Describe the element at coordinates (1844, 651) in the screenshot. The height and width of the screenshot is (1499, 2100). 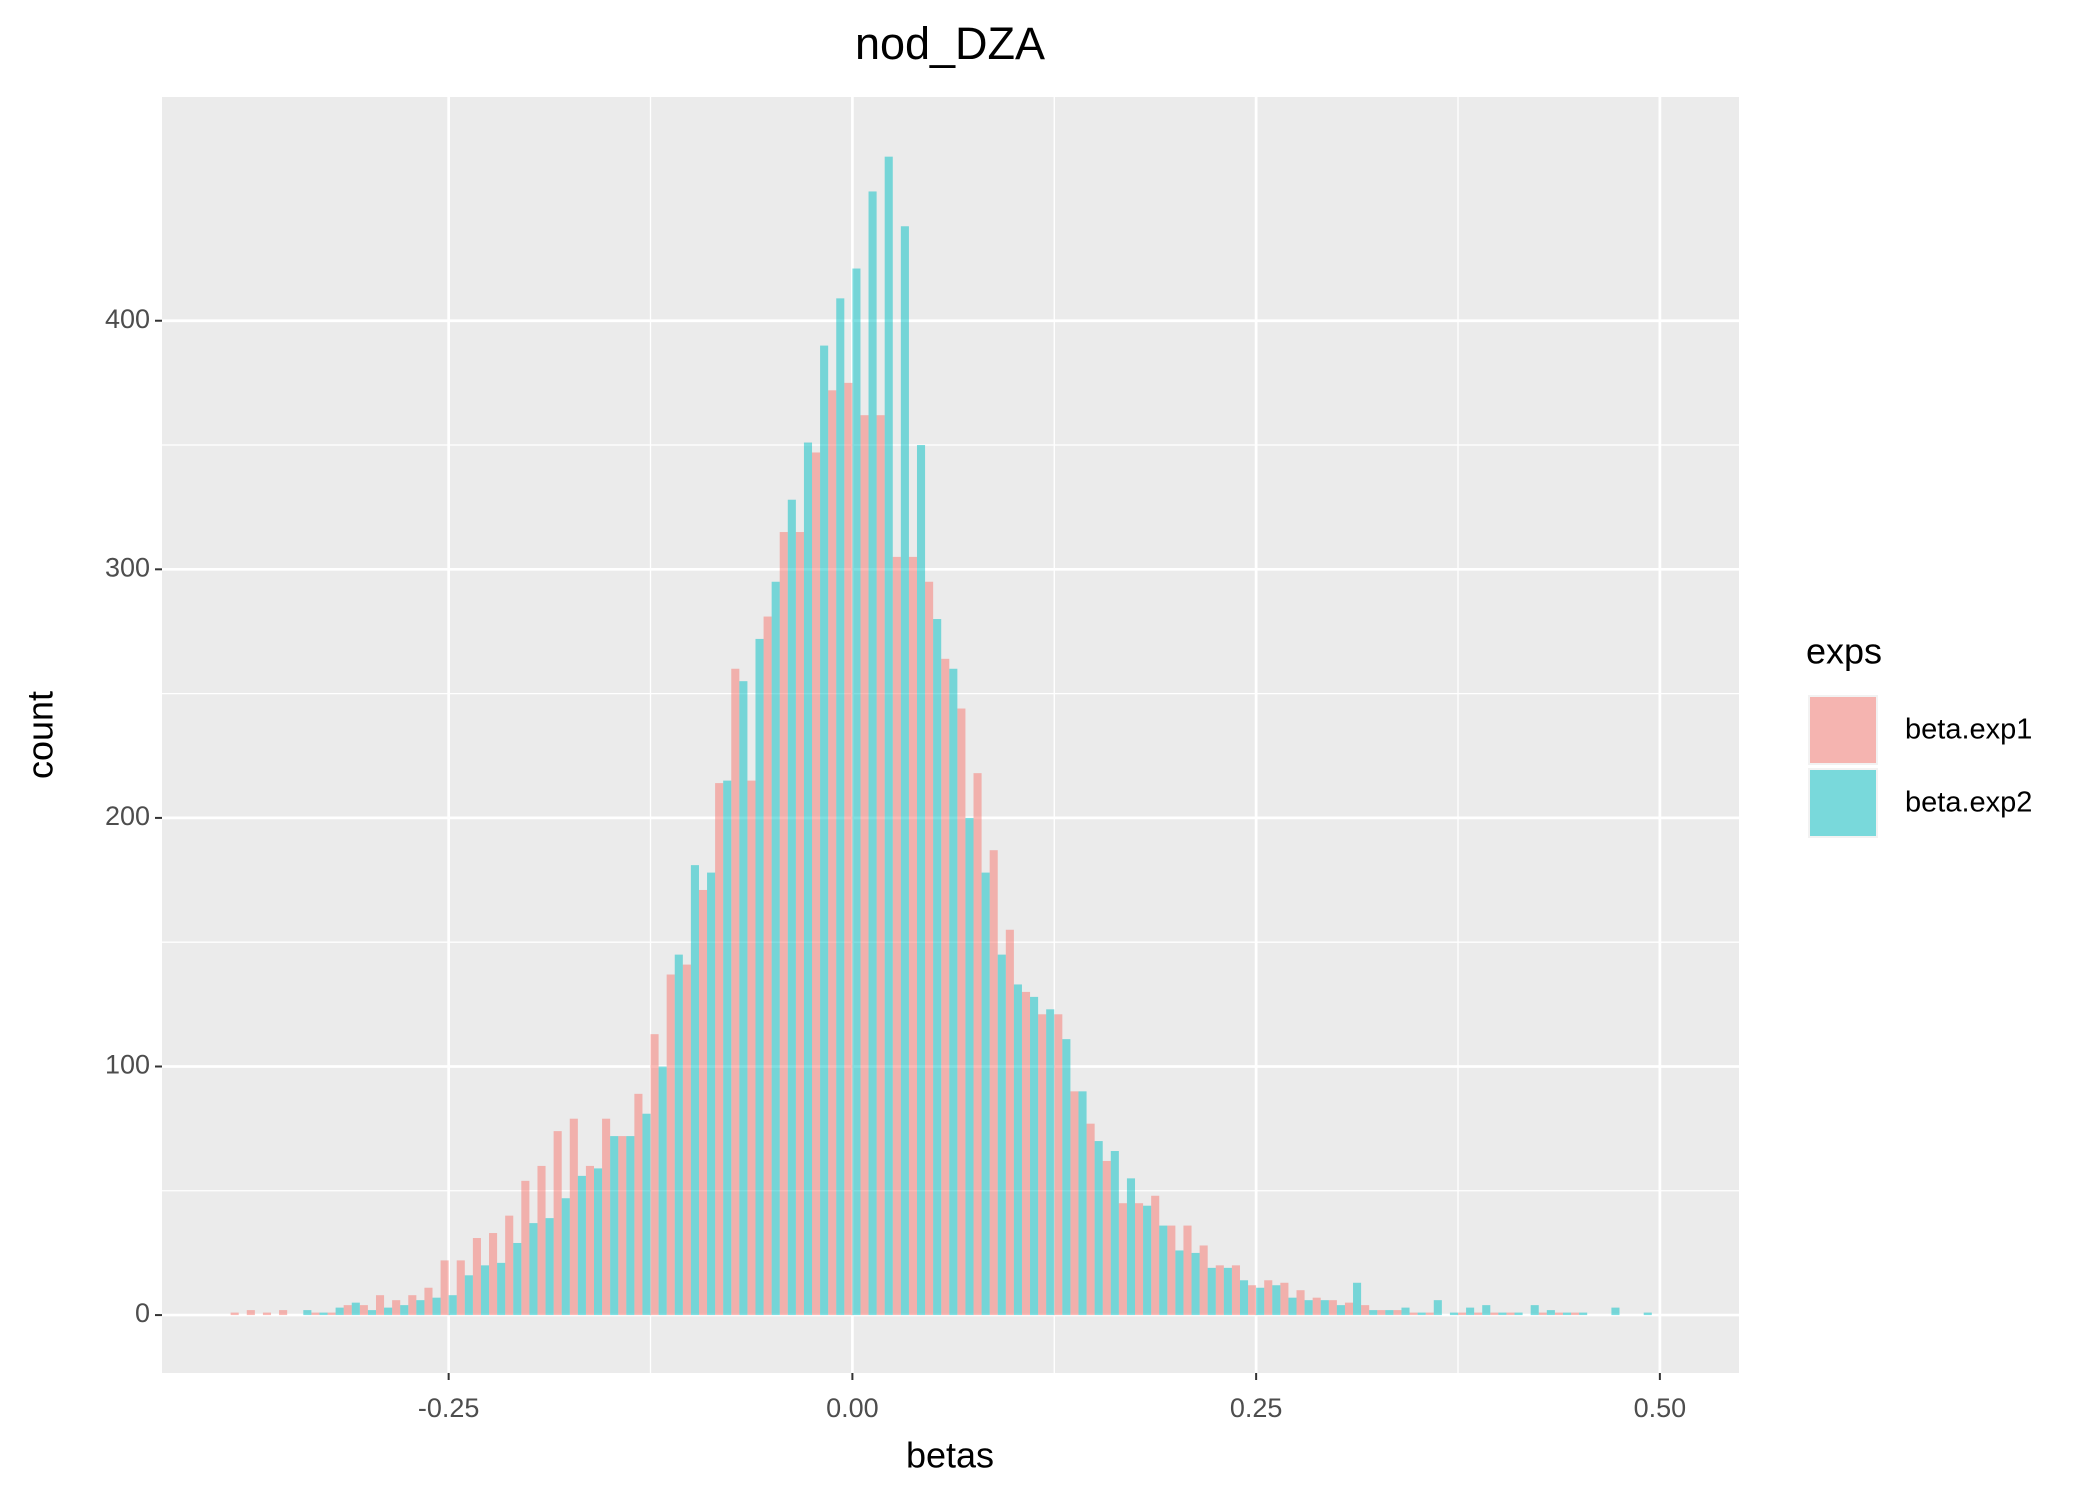
I see `legend-title: exps` at that location.